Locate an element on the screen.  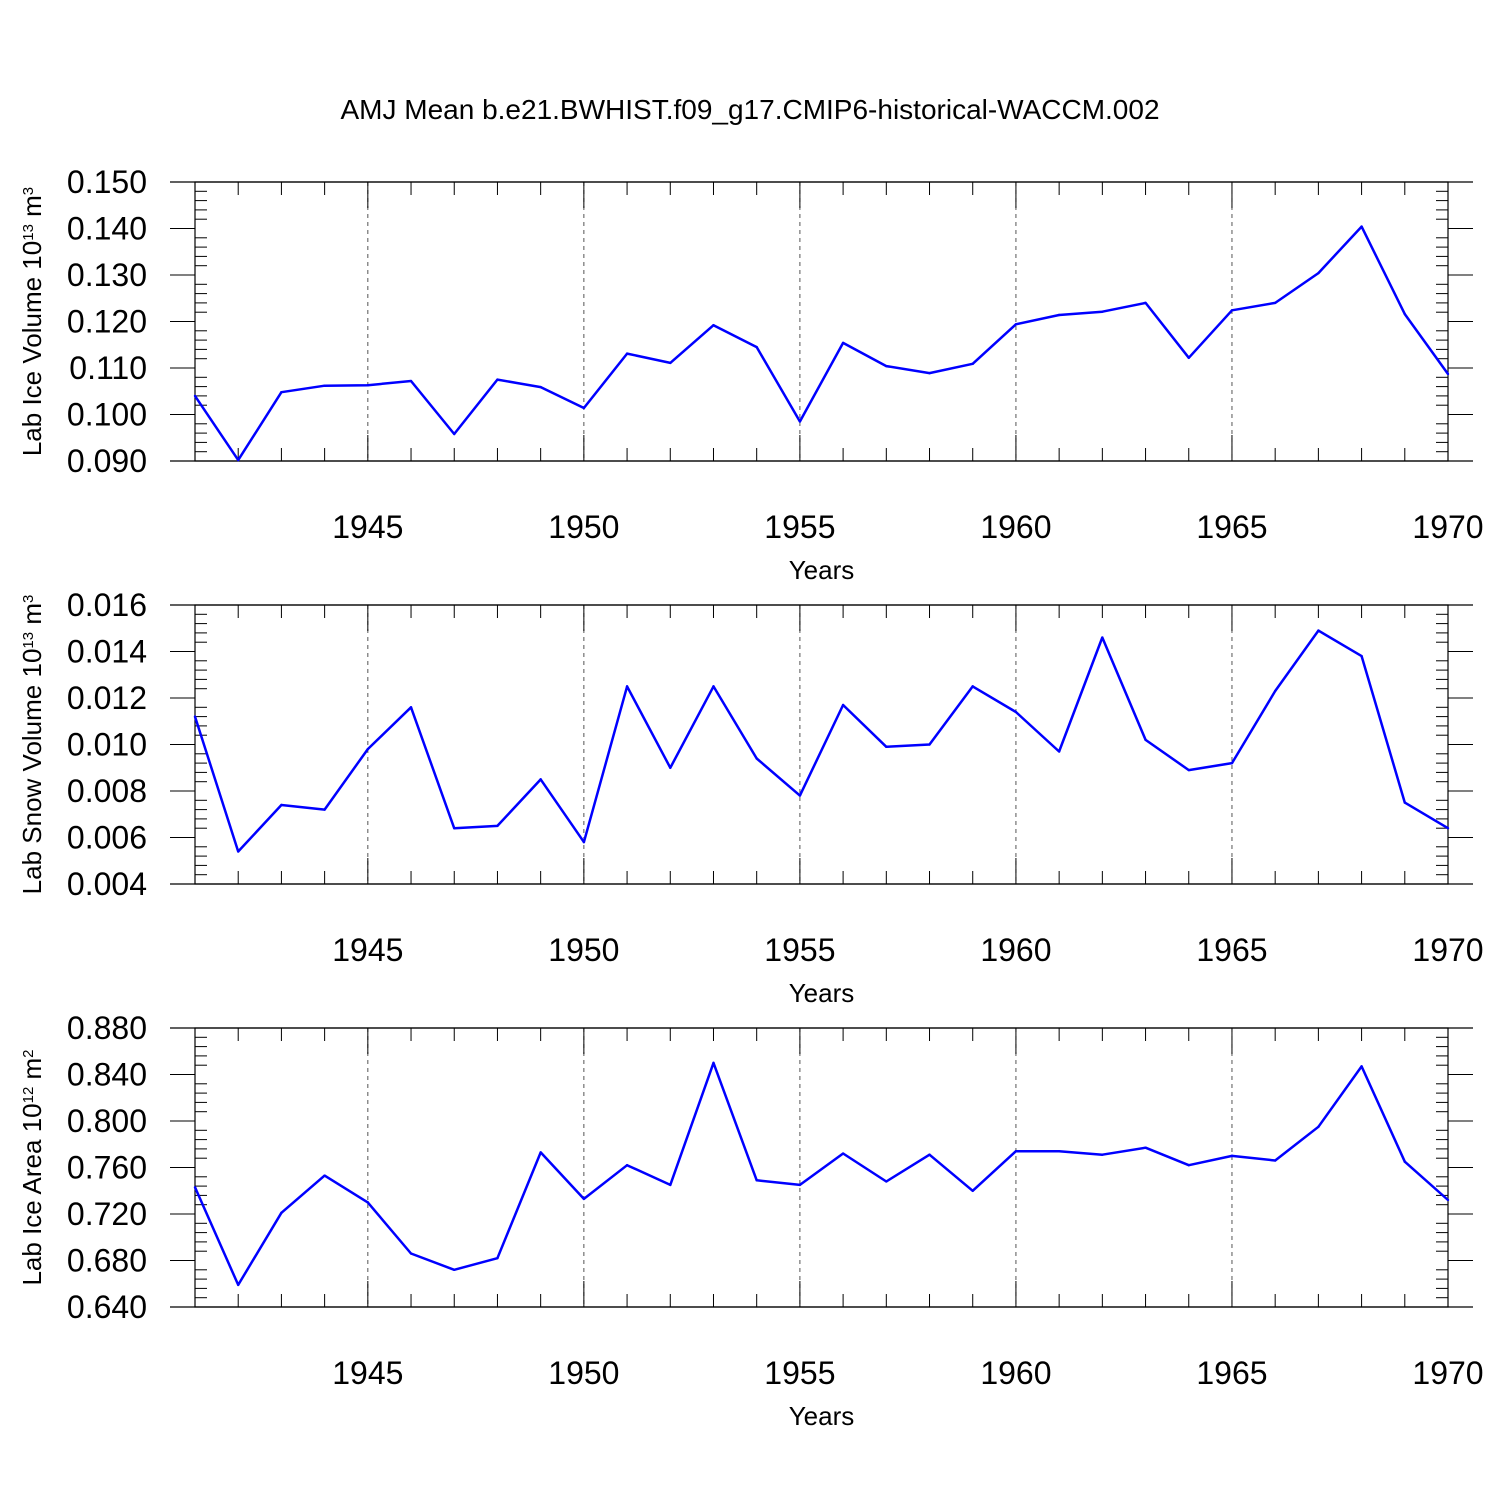
y-tick-label: 0.800 is located at coordinates (107, 1121).